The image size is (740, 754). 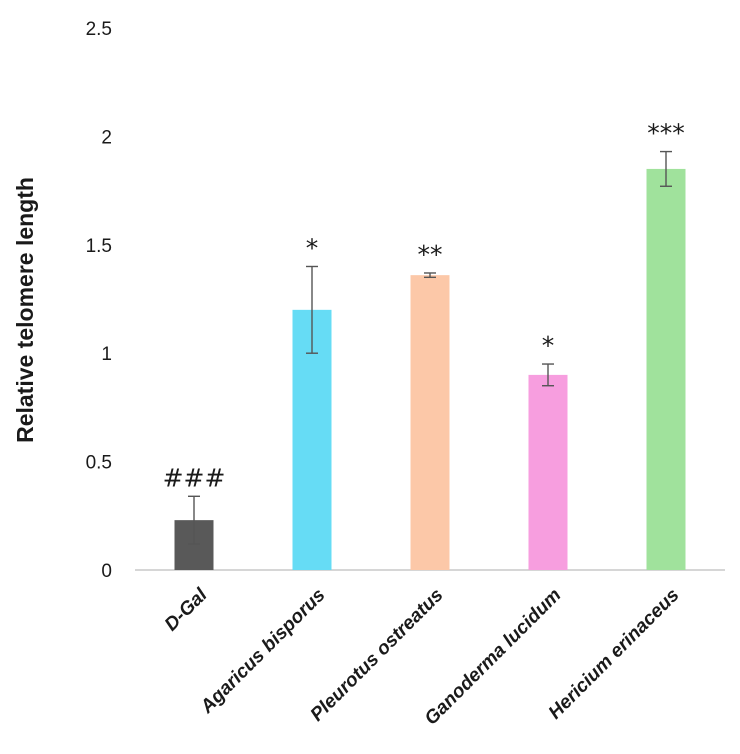 What do you see at coordinates (194, 477) in the screenshot?
I see `significance-label: ###` at bounding box center [194, 477].